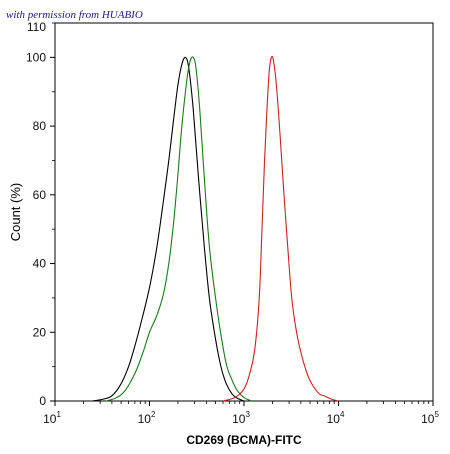 This screenshot has width=450, height=454. Describe the element at coordinates (40, 332) in the screenshot. I see `y-tick-label: 20` at that location.